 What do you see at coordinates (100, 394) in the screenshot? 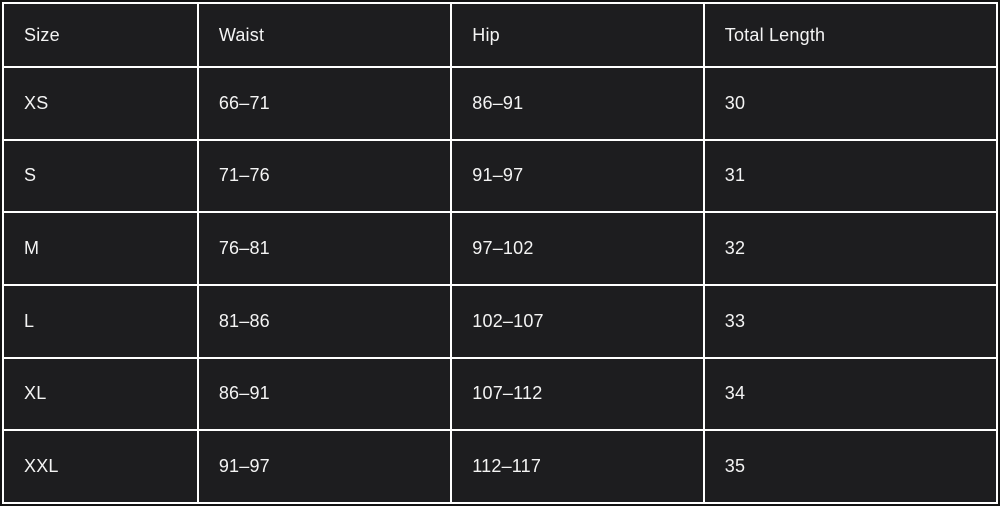
I see `cell-size: XL` at bounding box center [100, 394].